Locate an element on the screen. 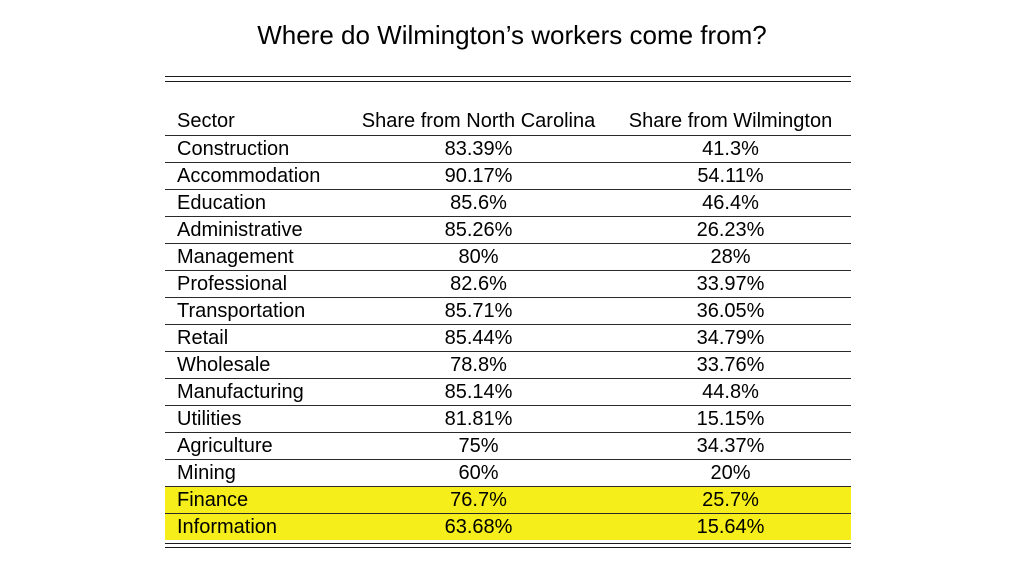  share-wilmington-cell: 15.15% is located at coordinates (730, 419).